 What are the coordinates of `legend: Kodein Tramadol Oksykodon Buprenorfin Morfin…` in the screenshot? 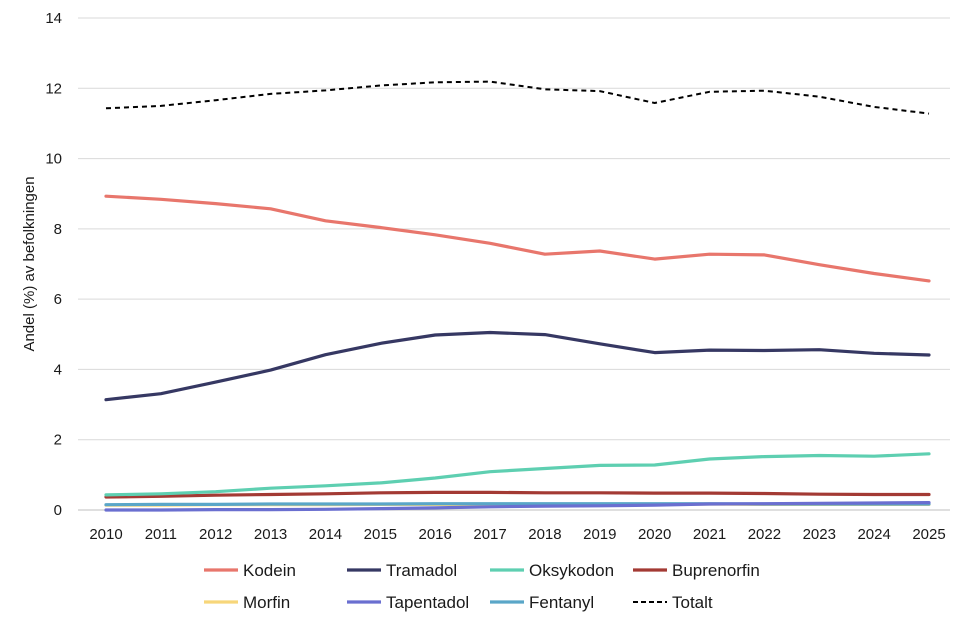 It's located at (482, 586).